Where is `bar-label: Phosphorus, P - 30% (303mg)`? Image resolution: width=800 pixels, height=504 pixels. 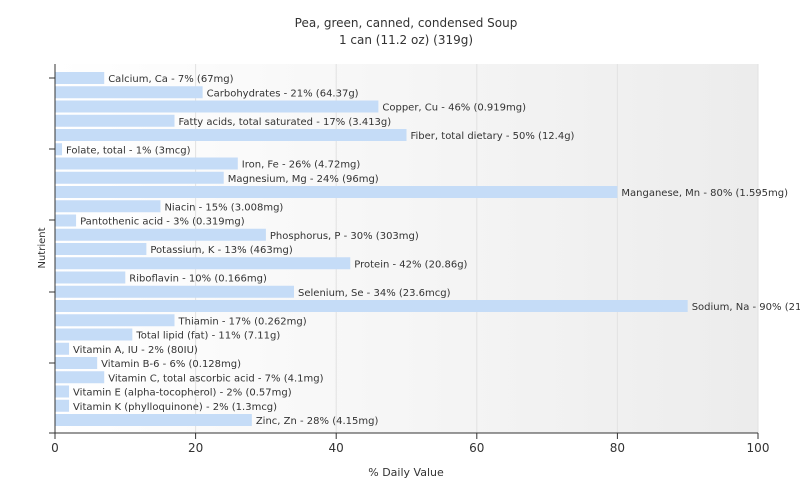 bar-label: Phosphorus, P - 30% (303mg) is located at coordinates (344, 236).